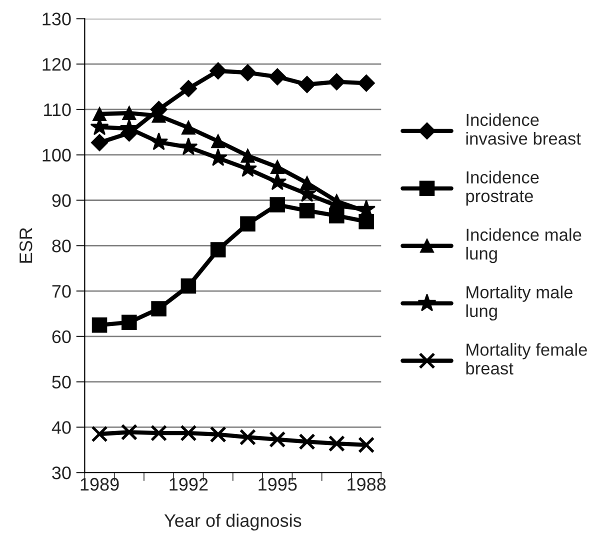 Image resolution: width=605 pixels, height=534 pixels. I want to click on y-axis-title: ESR, so click(25, 245).